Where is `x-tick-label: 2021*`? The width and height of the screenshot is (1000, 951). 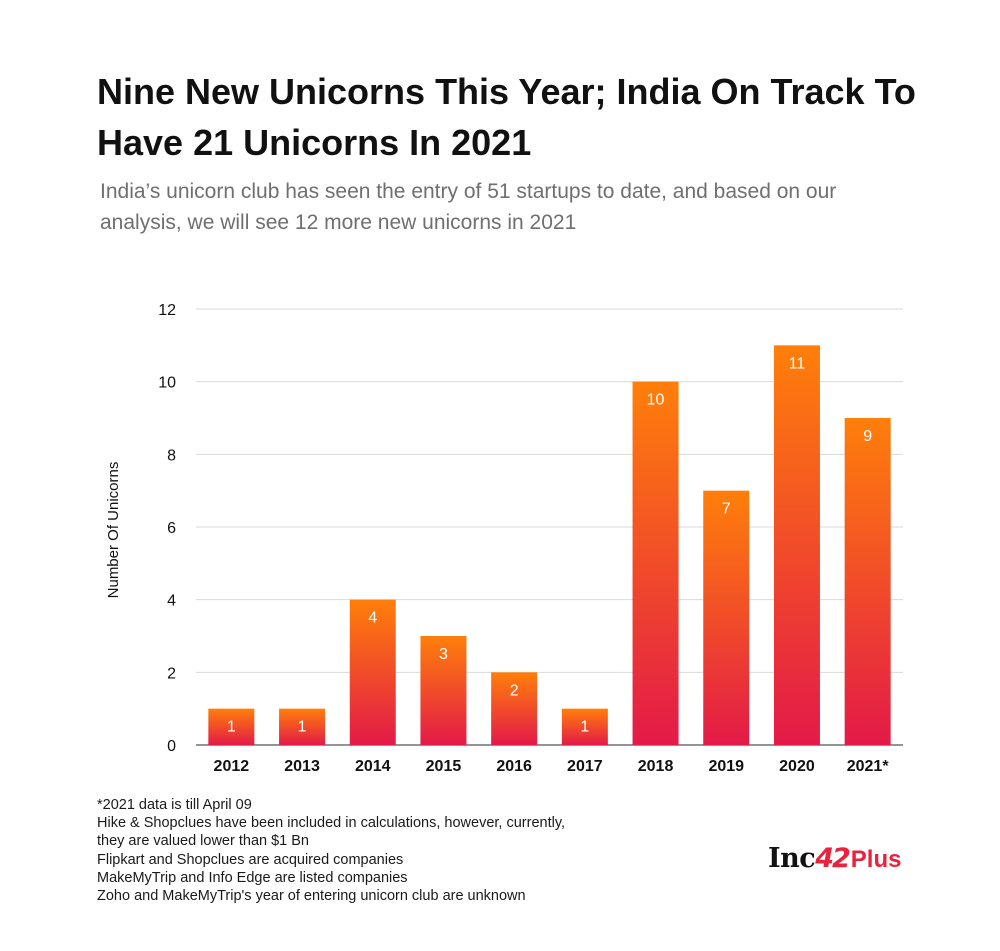
x-tick-label: 2021* is located at coordinates (868, 766).